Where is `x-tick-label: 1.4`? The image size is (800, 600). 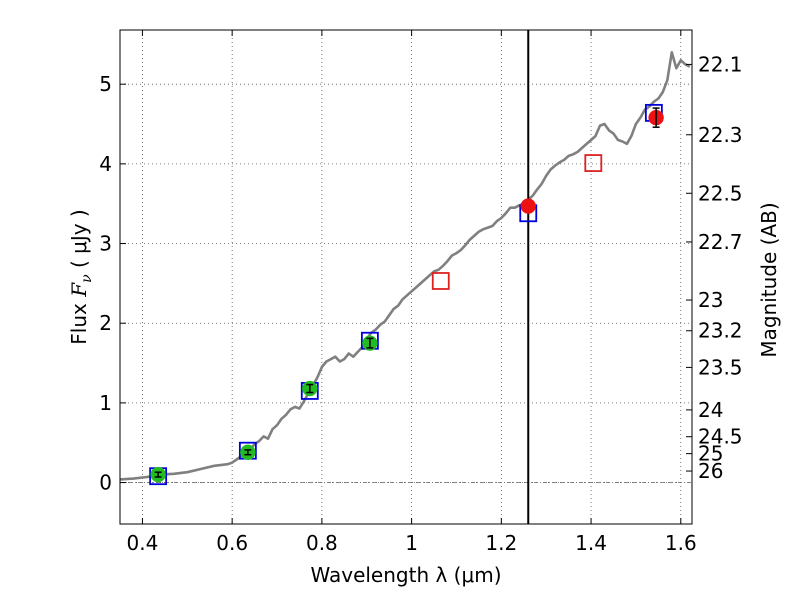 x-tick-label: 1.4 is located at coordinates (591, 543).